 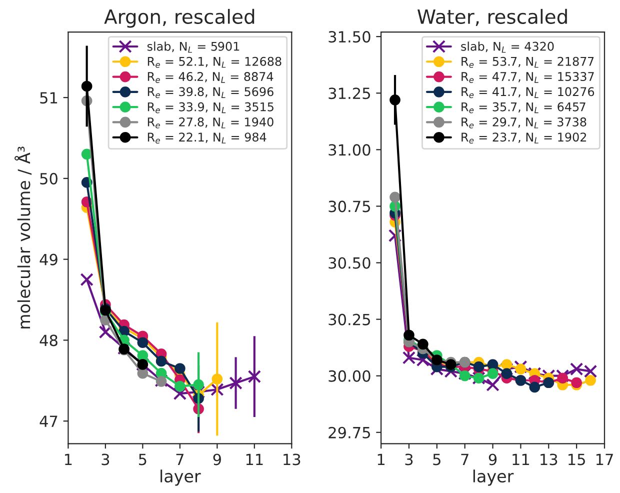 I want to click on legend-label: R$_{e}$ = 52.1, N$_{L}$ = 12688, so click(x=215, y=62).